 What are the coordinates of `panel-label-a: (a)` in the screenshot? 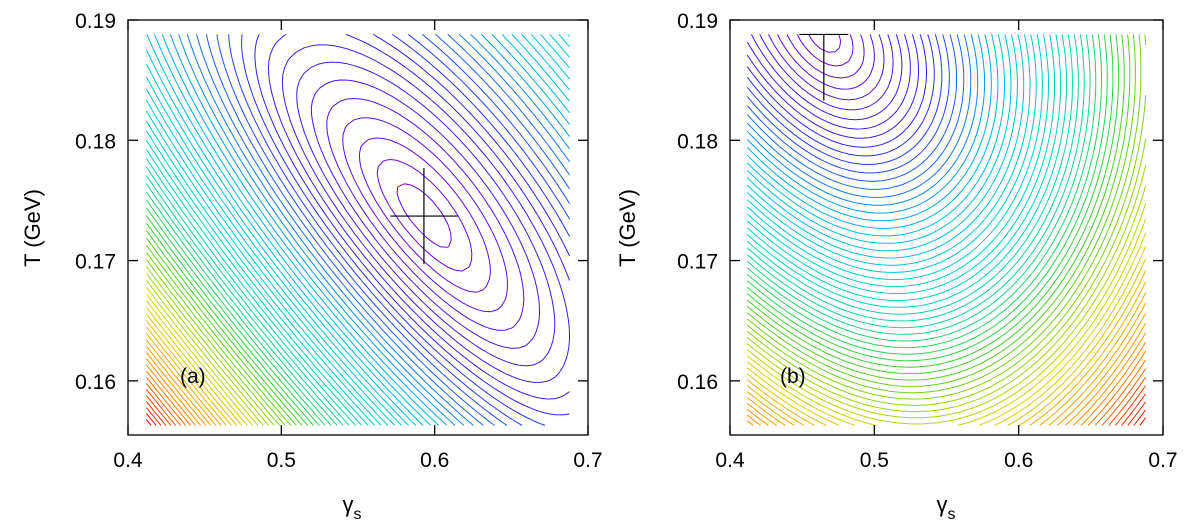 It's located at (193, 376).